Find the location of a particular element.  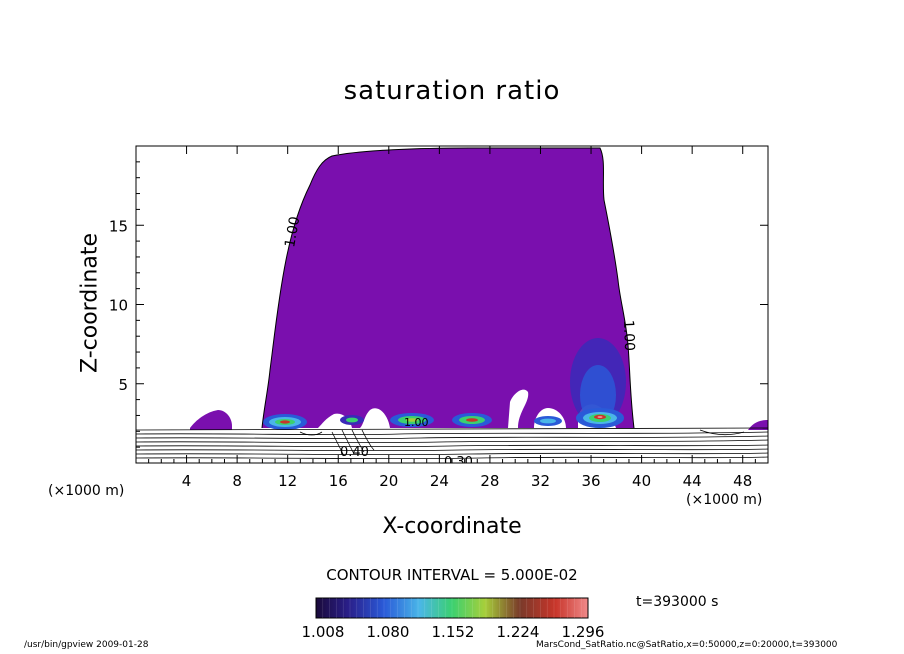

x-unit-label-right: (×1000 m) is located at coordinates (724, 500).